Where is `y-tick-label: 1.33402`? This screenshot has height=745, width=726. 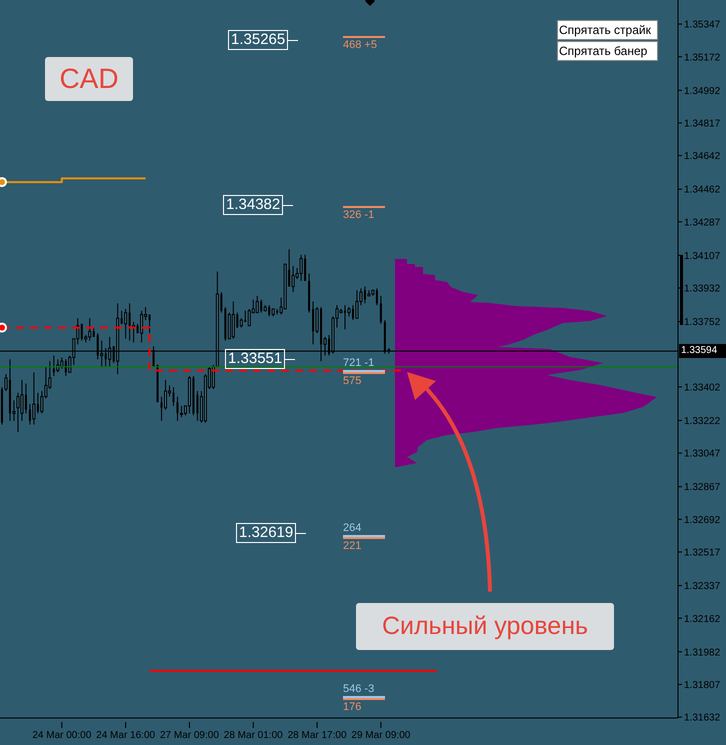
y-tick-label: 1.33402 is located at coordinates (702, 388).